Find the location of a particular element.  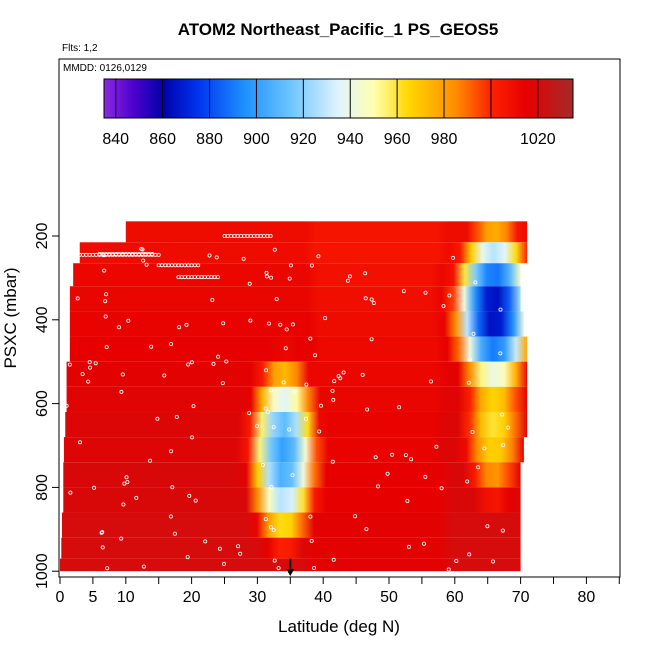

x-tick-label: 60 is located at coordinates (455, 597).